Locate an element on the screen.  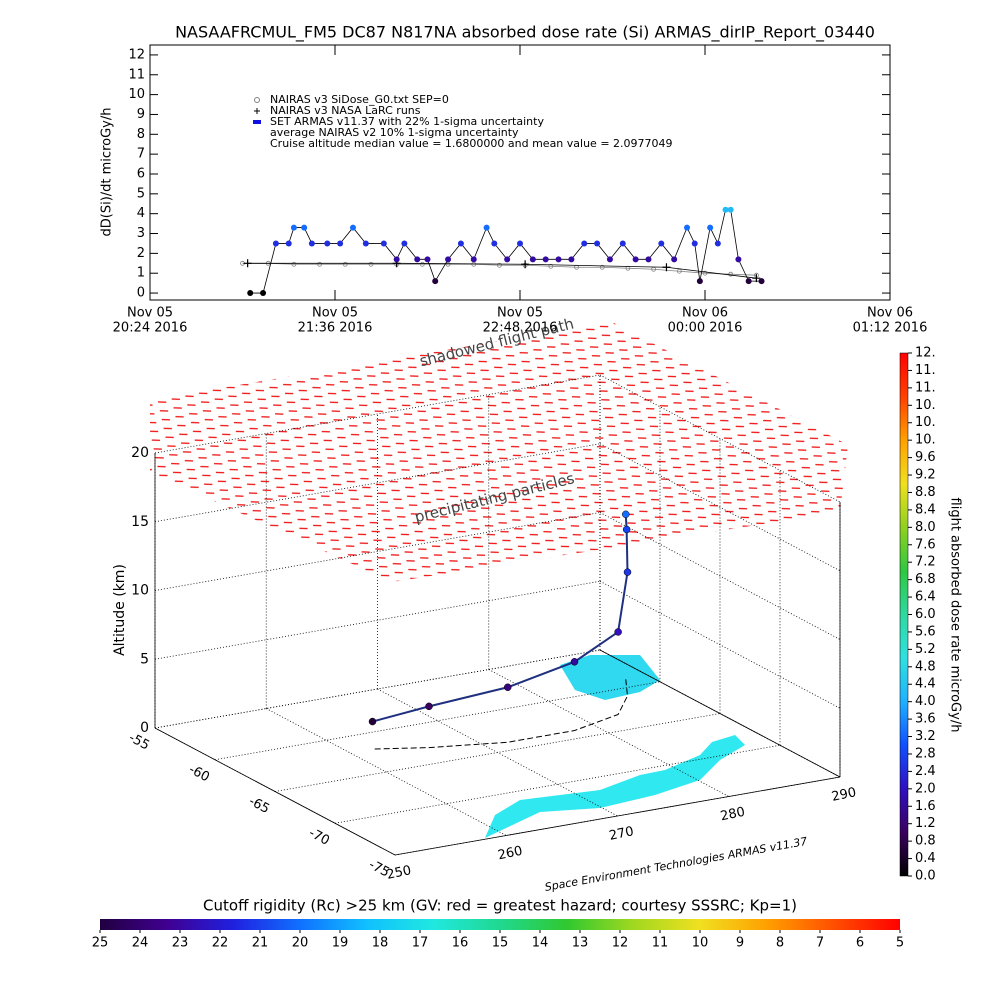
colorbar-tick-label: 3.2 is located at coordinates (925, 736).